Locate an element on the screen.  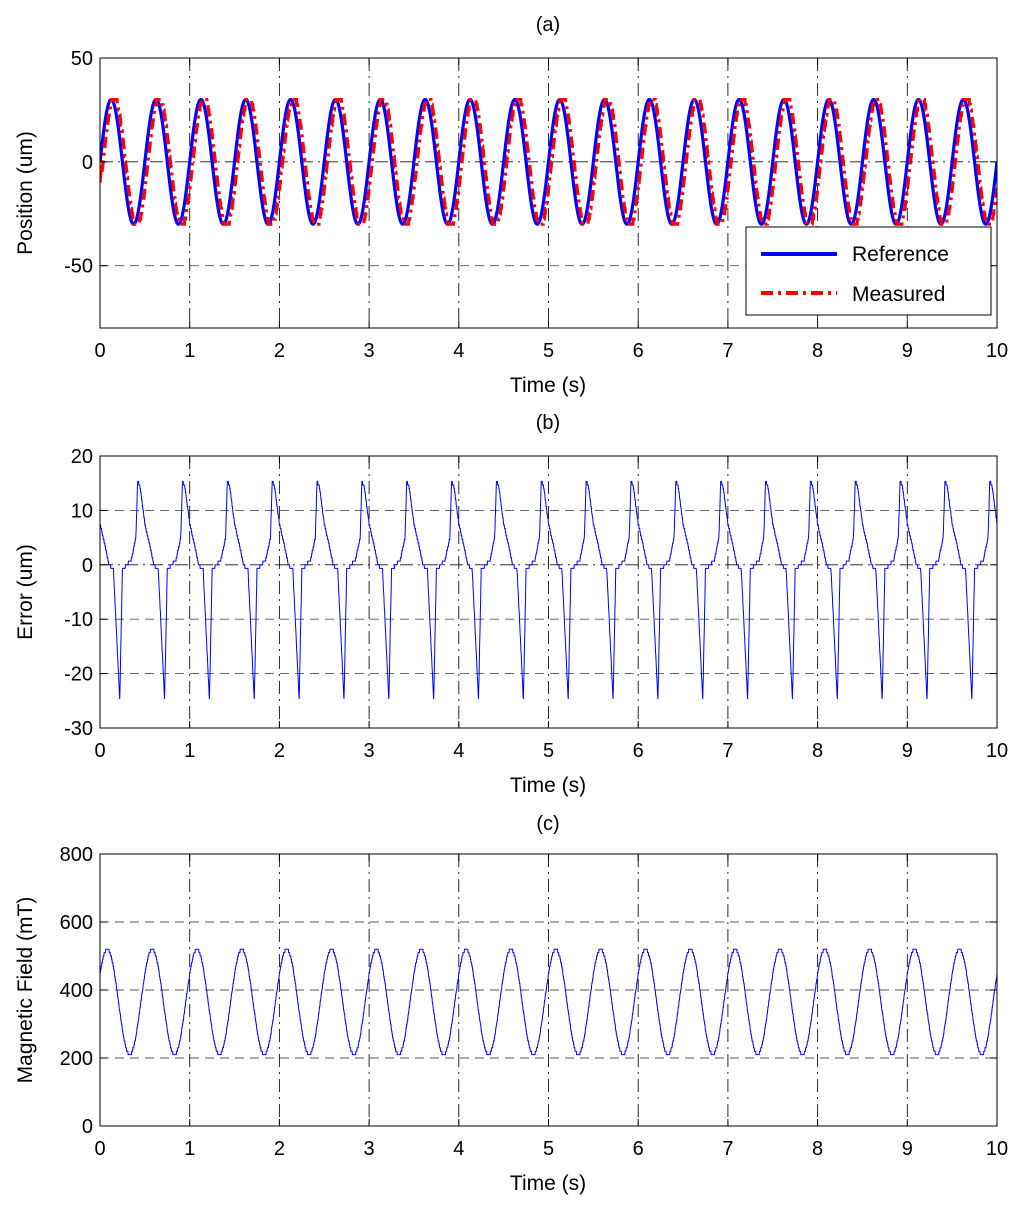
panel-b-title: (b) is located at coordinates (548, 423).